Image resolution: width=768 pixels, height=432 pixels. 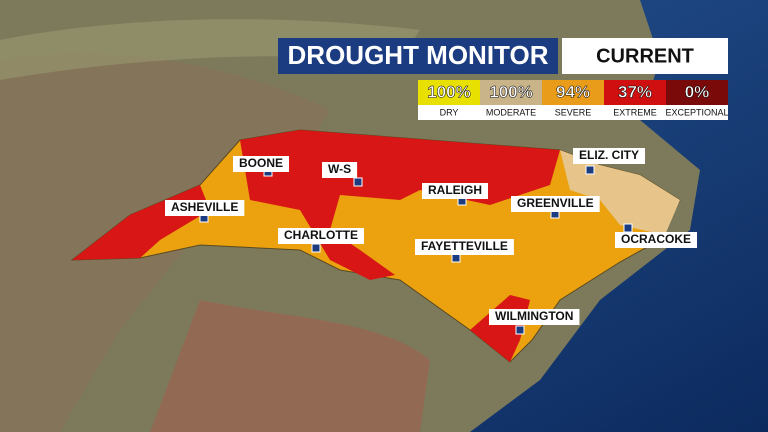 I want to click on title-box, so click(x=418, y=56).